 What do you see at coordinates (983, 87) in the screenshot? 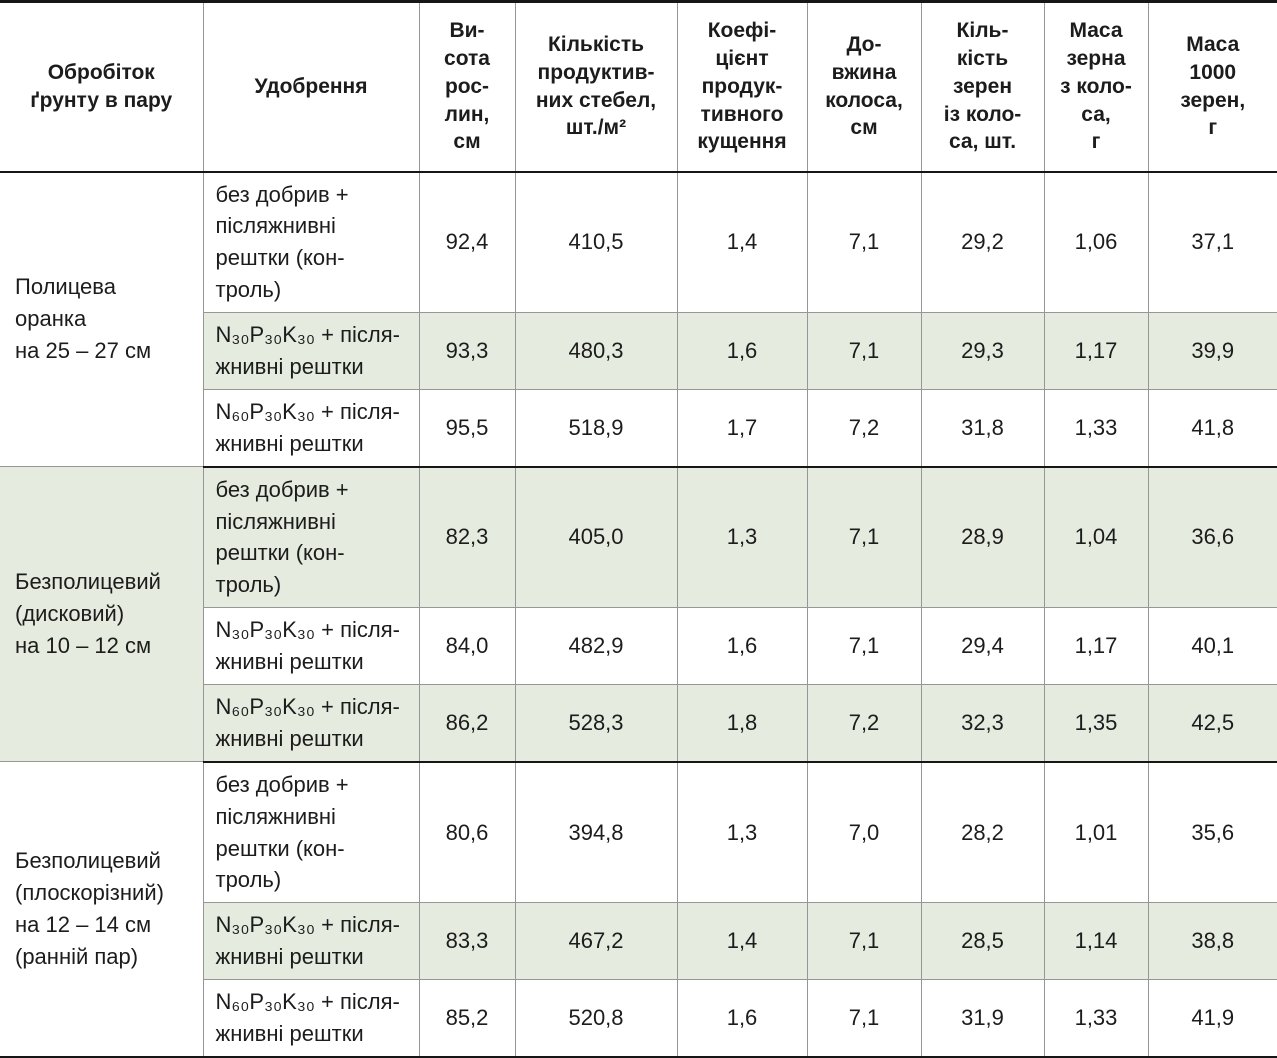
I see `col-header-grains-per-ear: Кіль- кість зерен із коло- са, шт.` at bounding box center [983, 87].